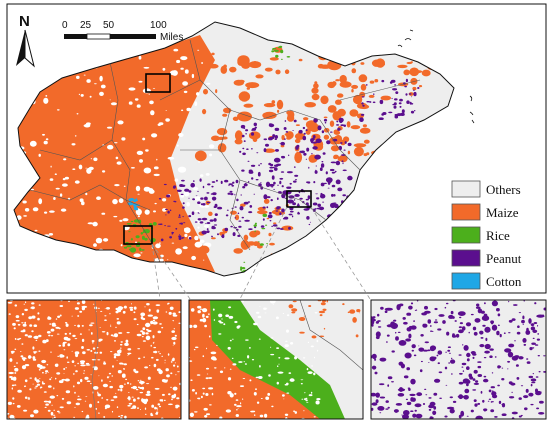 This screenshot has height=423, width=550. What do you see at coordinates (504, 281) in the screenshot?
I see `legend-label-cotton: Cotton` at bounding box center [504, 281].